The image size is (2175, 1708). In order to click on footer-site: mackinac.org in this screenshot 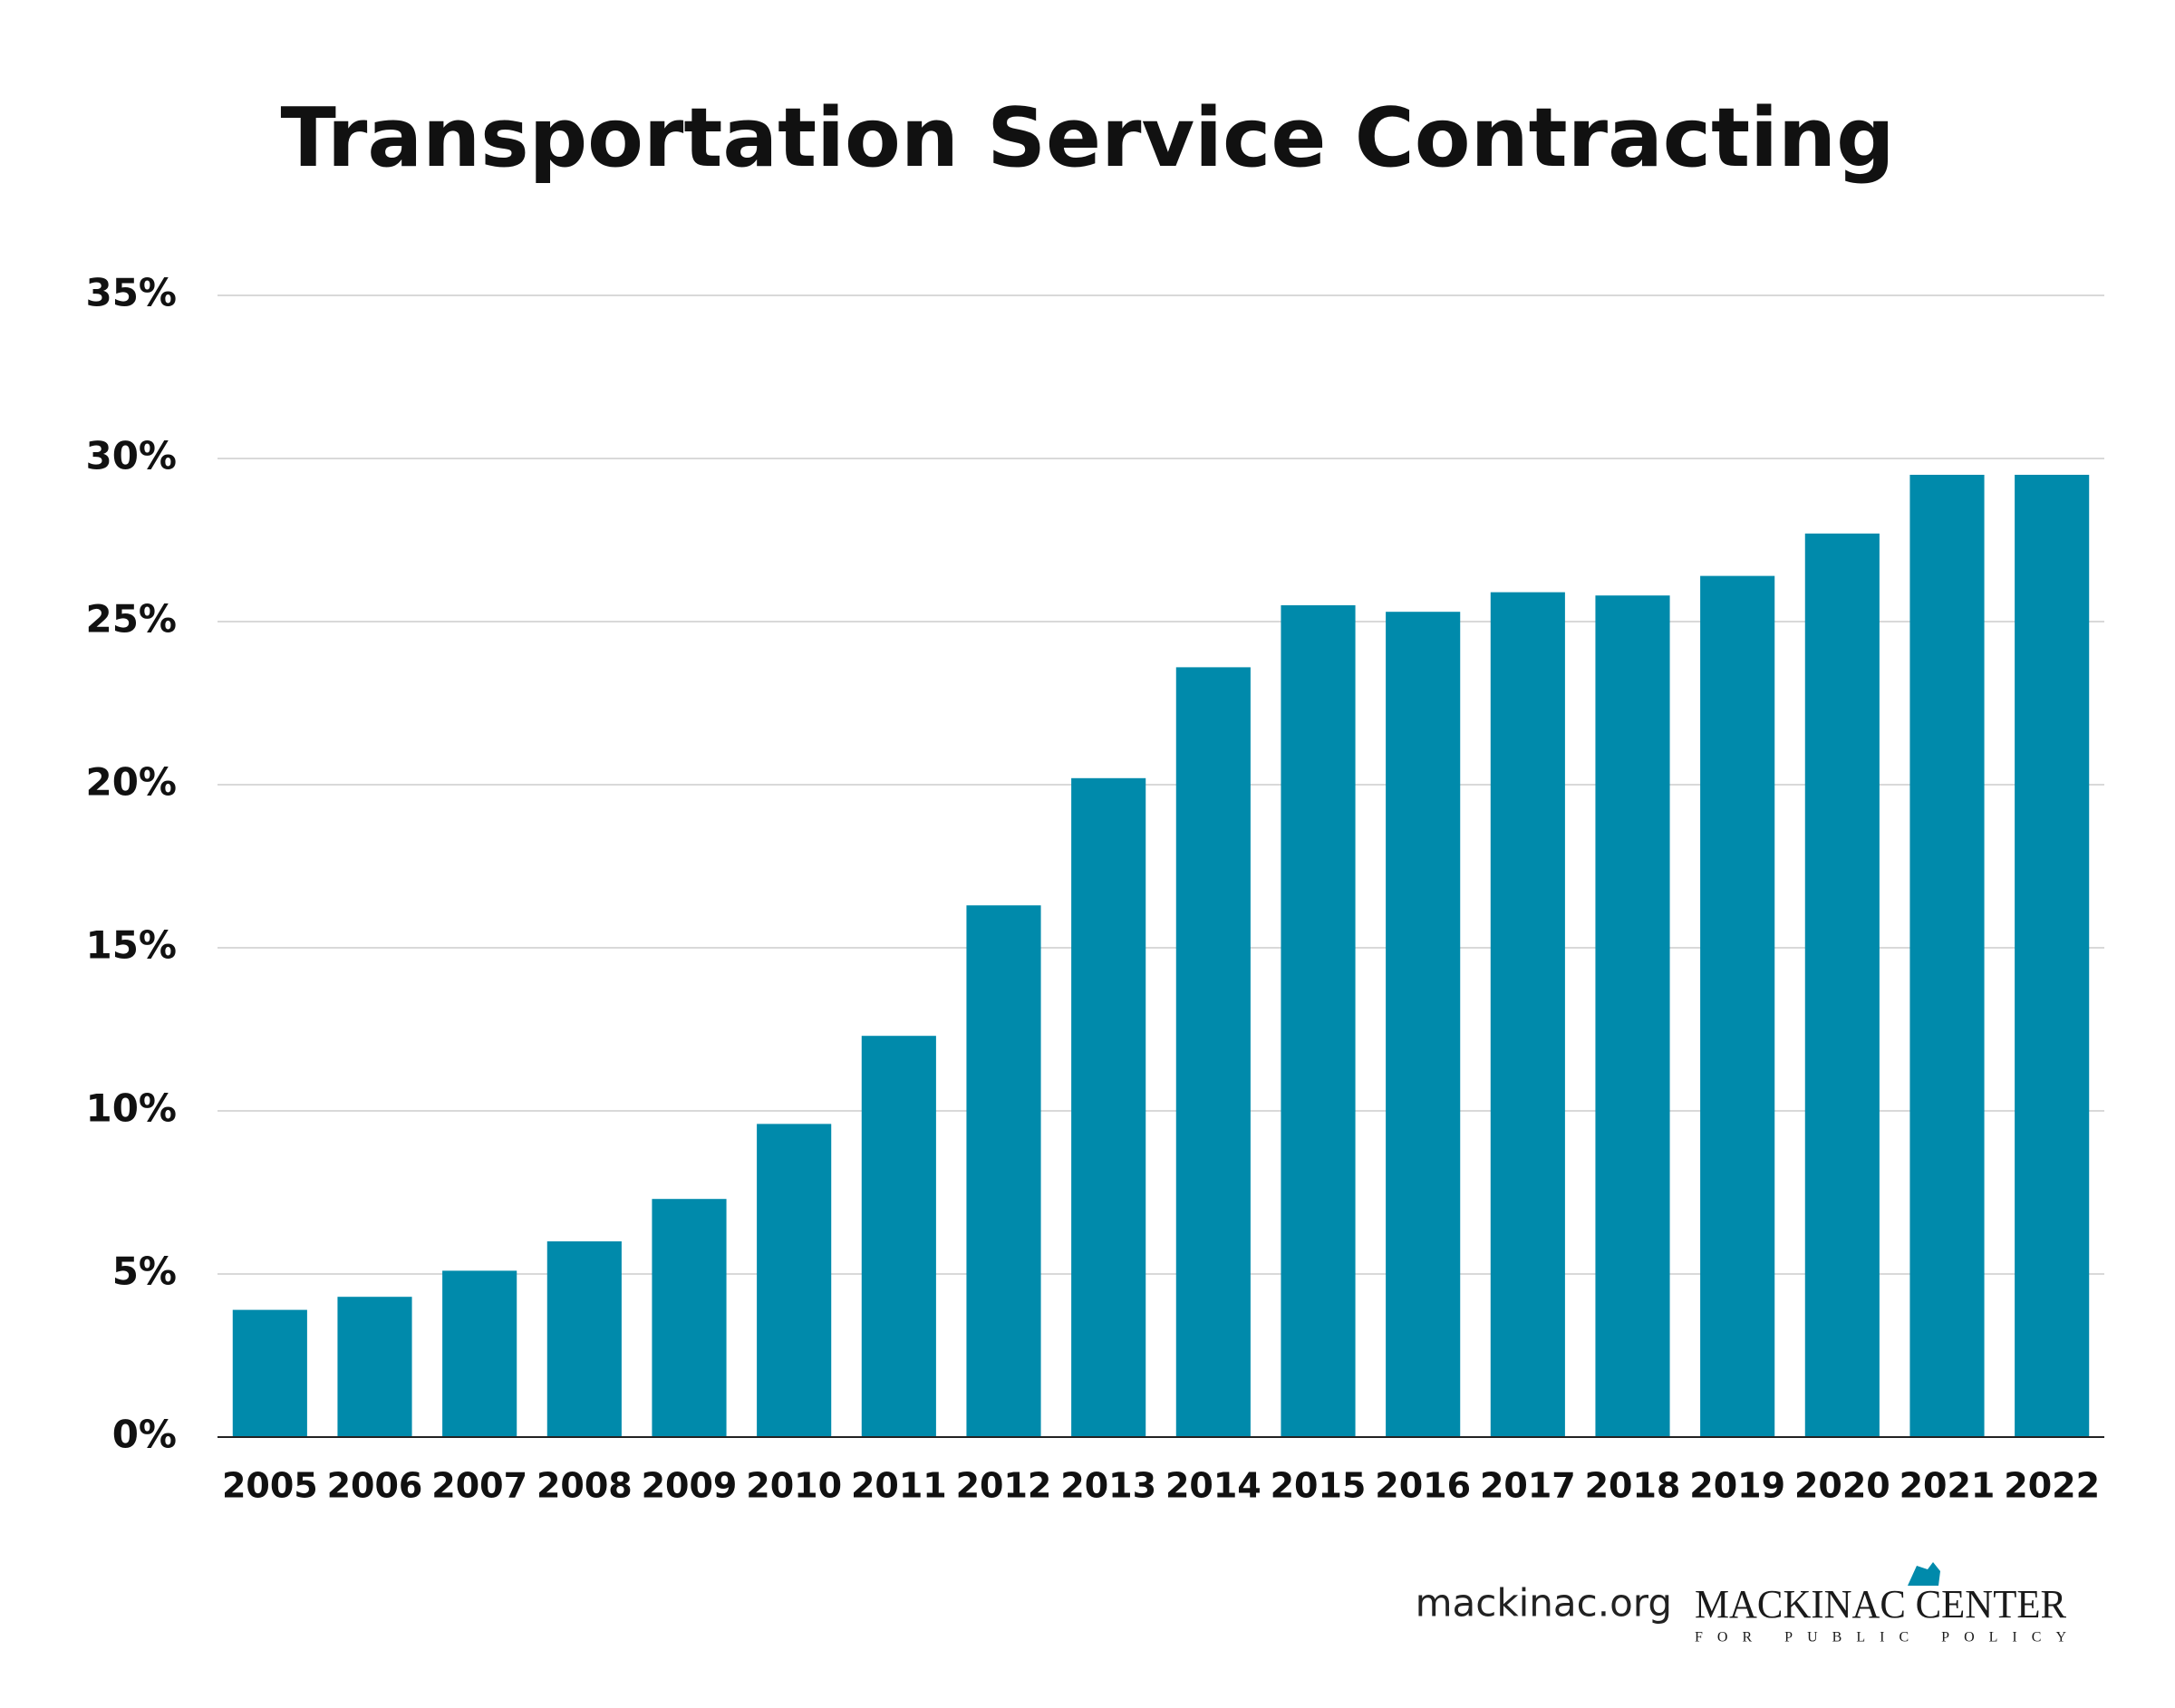, I will do `click(1544, 1603)`.